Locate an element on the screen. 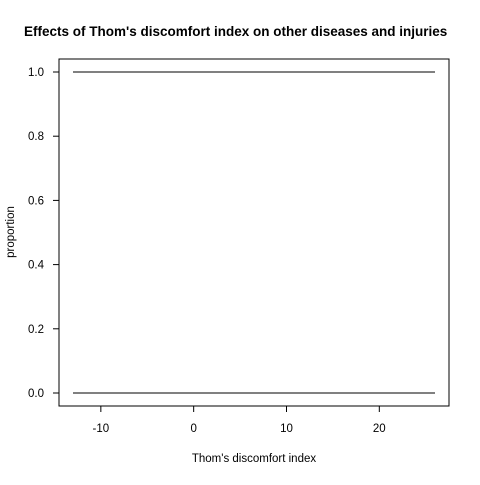 This screenshot has height=485, width=480. x-axis-label: Thom's discomfort index is located at coordinates (254, 459).